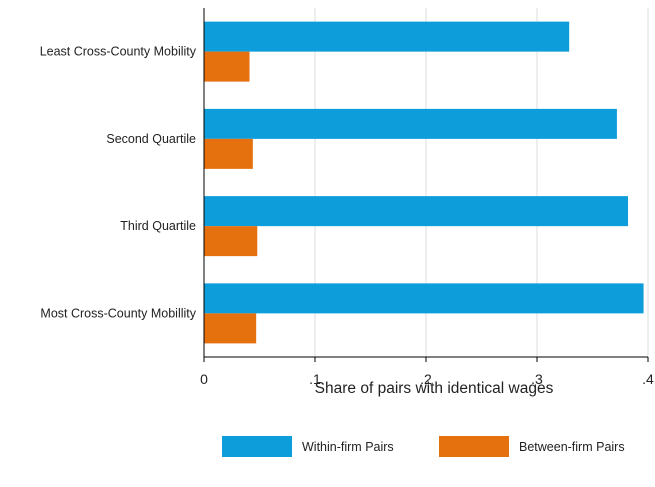  Describe the element at coordinates (315, 379) in the screenshot. I see `x-tick-label: .1` at that location.